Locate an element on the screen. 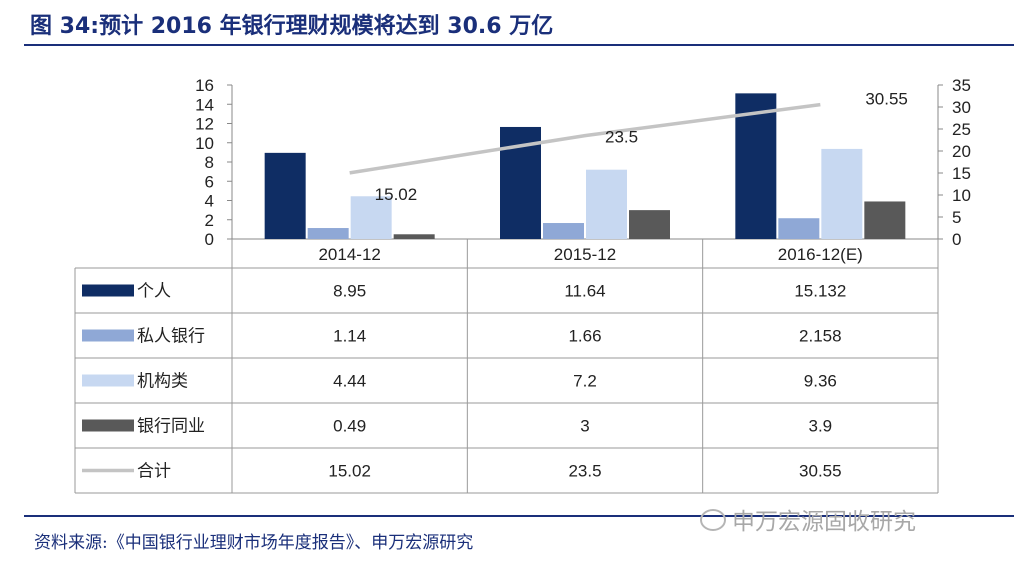 The image size is (1030, 571). line-合计 is located at coordinates (585, 138).